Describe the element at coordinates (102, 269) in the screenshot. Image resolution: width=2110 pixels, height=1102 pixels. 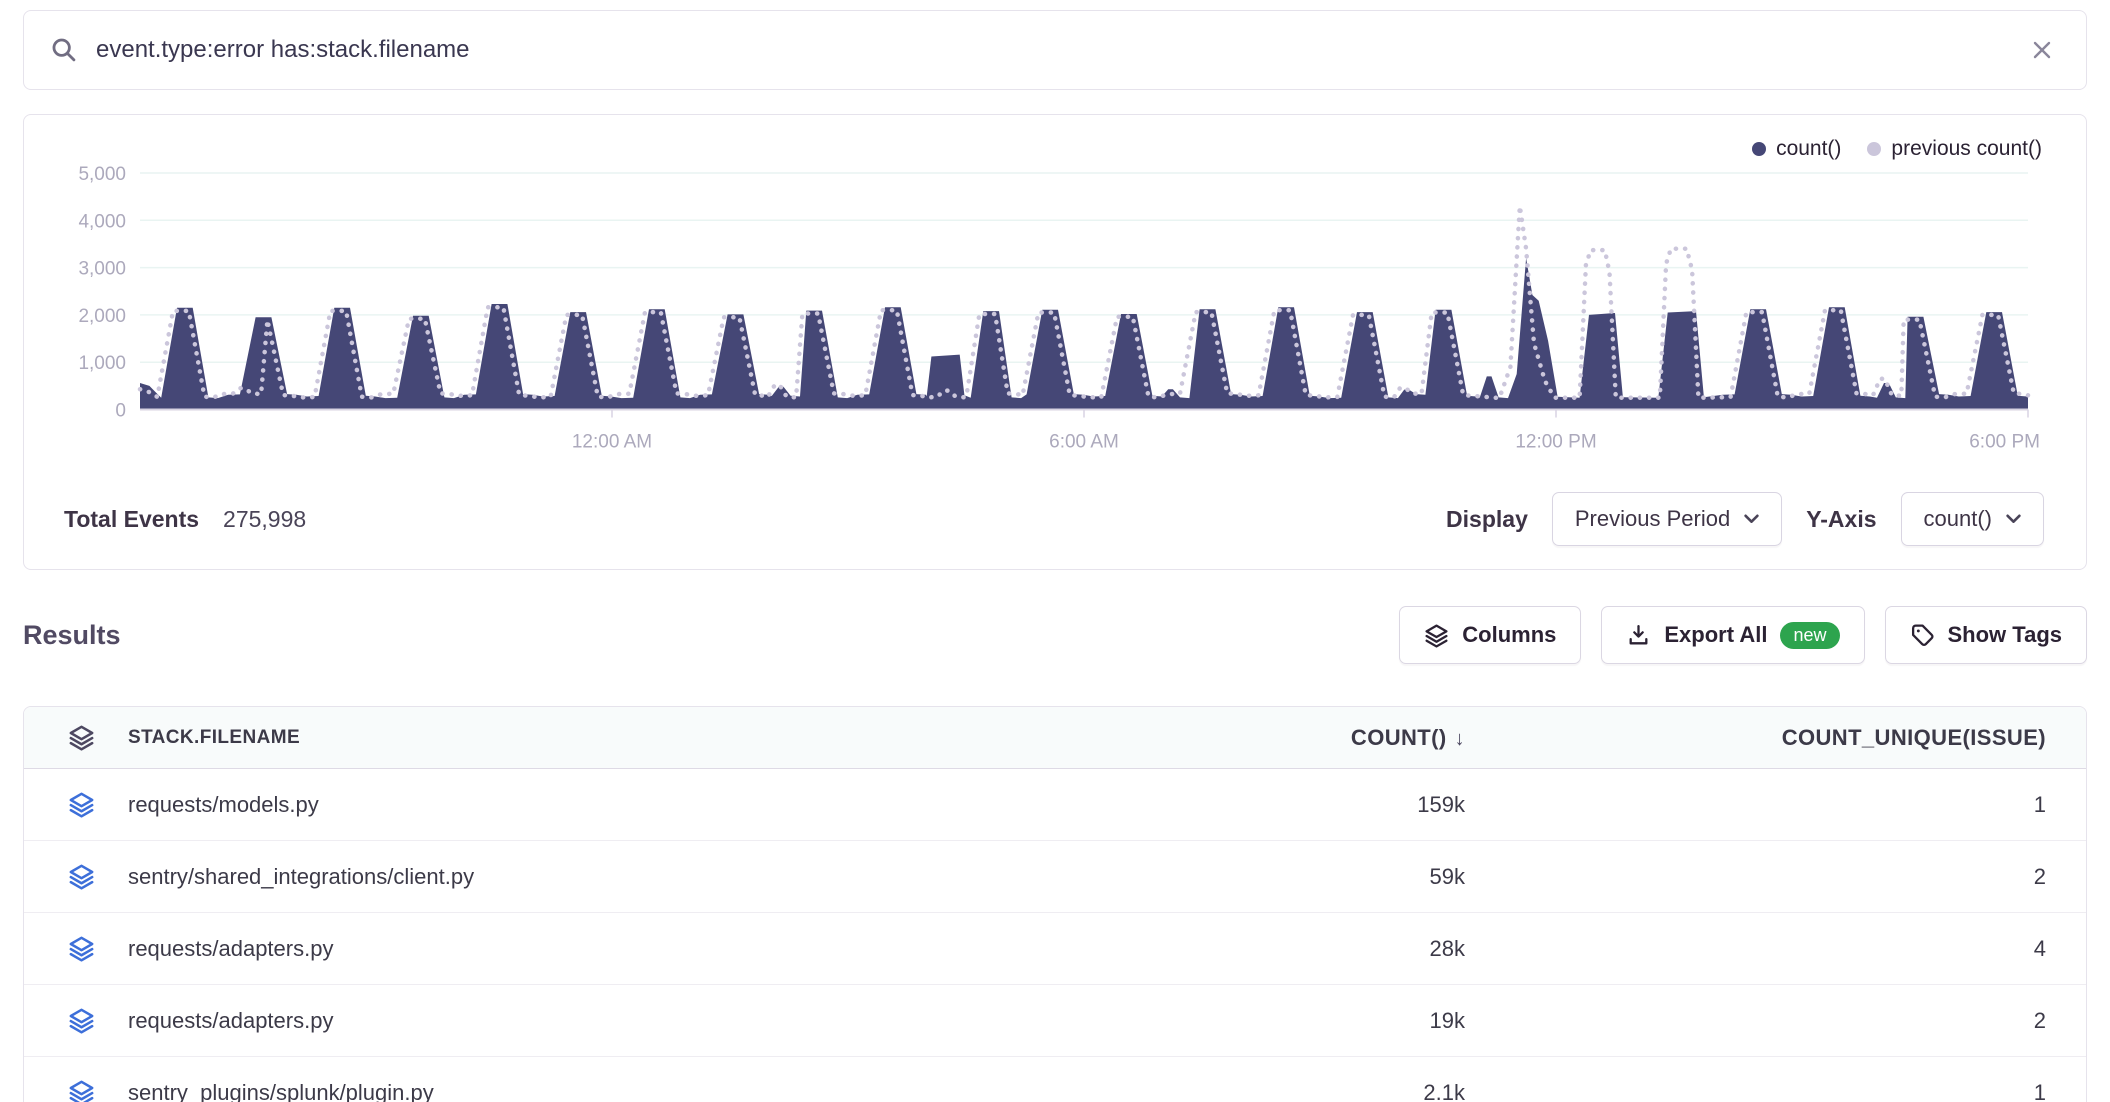
I see `svg-text: 3,000` at that location.